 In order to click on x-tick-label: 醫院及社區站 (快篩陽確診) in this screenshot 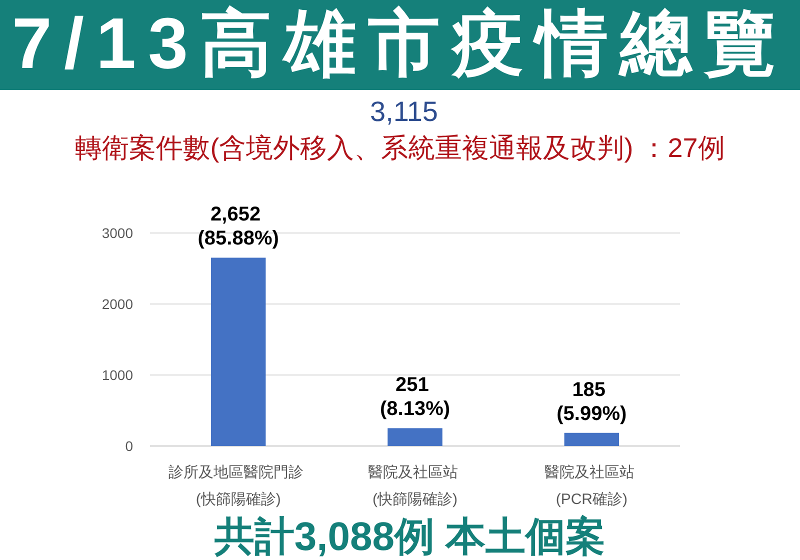, I will do `click(415, 486)`.